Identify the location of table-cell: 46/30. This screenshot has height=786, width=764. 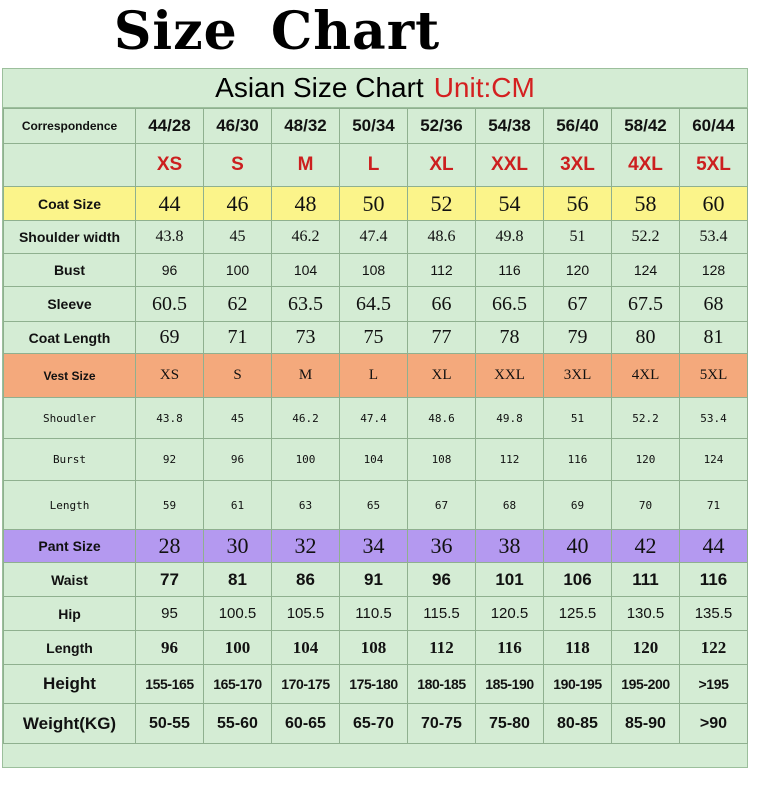
(237, 126).